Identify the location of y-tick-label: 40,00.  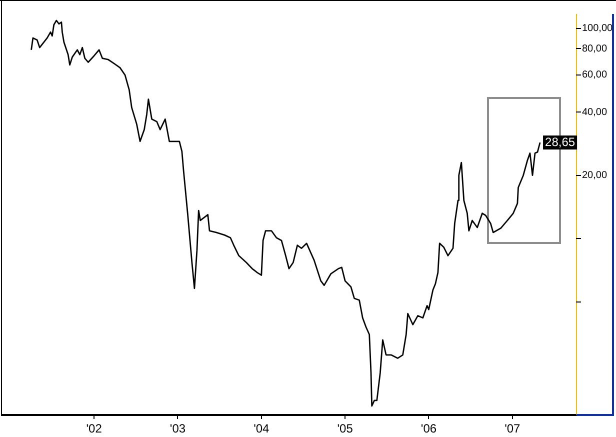
(595, 112).